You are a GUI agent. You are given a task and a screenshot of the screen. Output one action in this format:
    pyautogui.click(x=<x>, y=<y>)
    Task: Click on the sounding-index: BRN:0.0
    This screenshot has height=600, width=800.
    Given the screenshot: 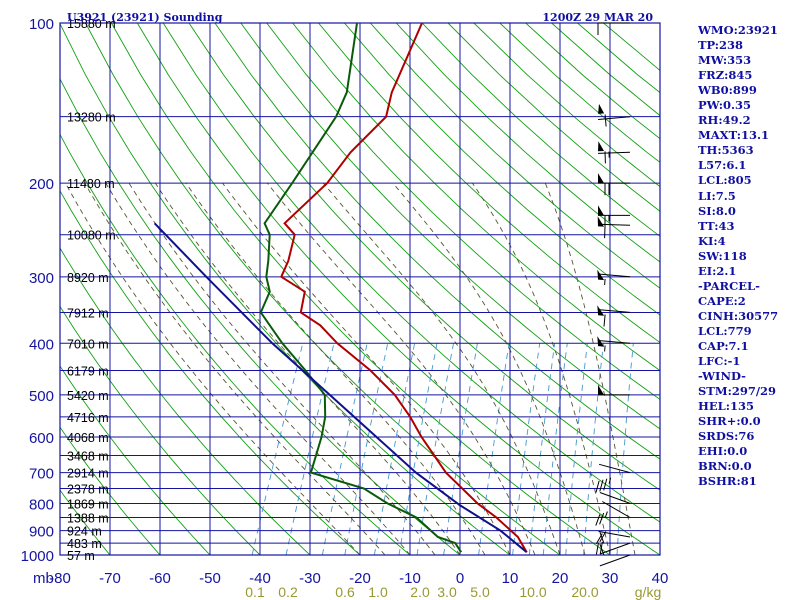 What is the action you would take?
    pyautogui.click(x=725, y=466)
    